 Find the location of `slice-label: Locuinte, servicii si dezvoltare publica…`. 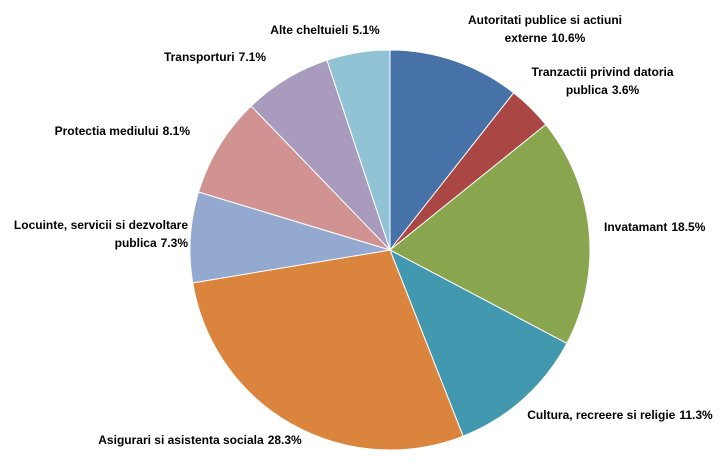

slice-label: Locuinte, servicii si dezvoltare publica… is located at coordinates (99, 234).